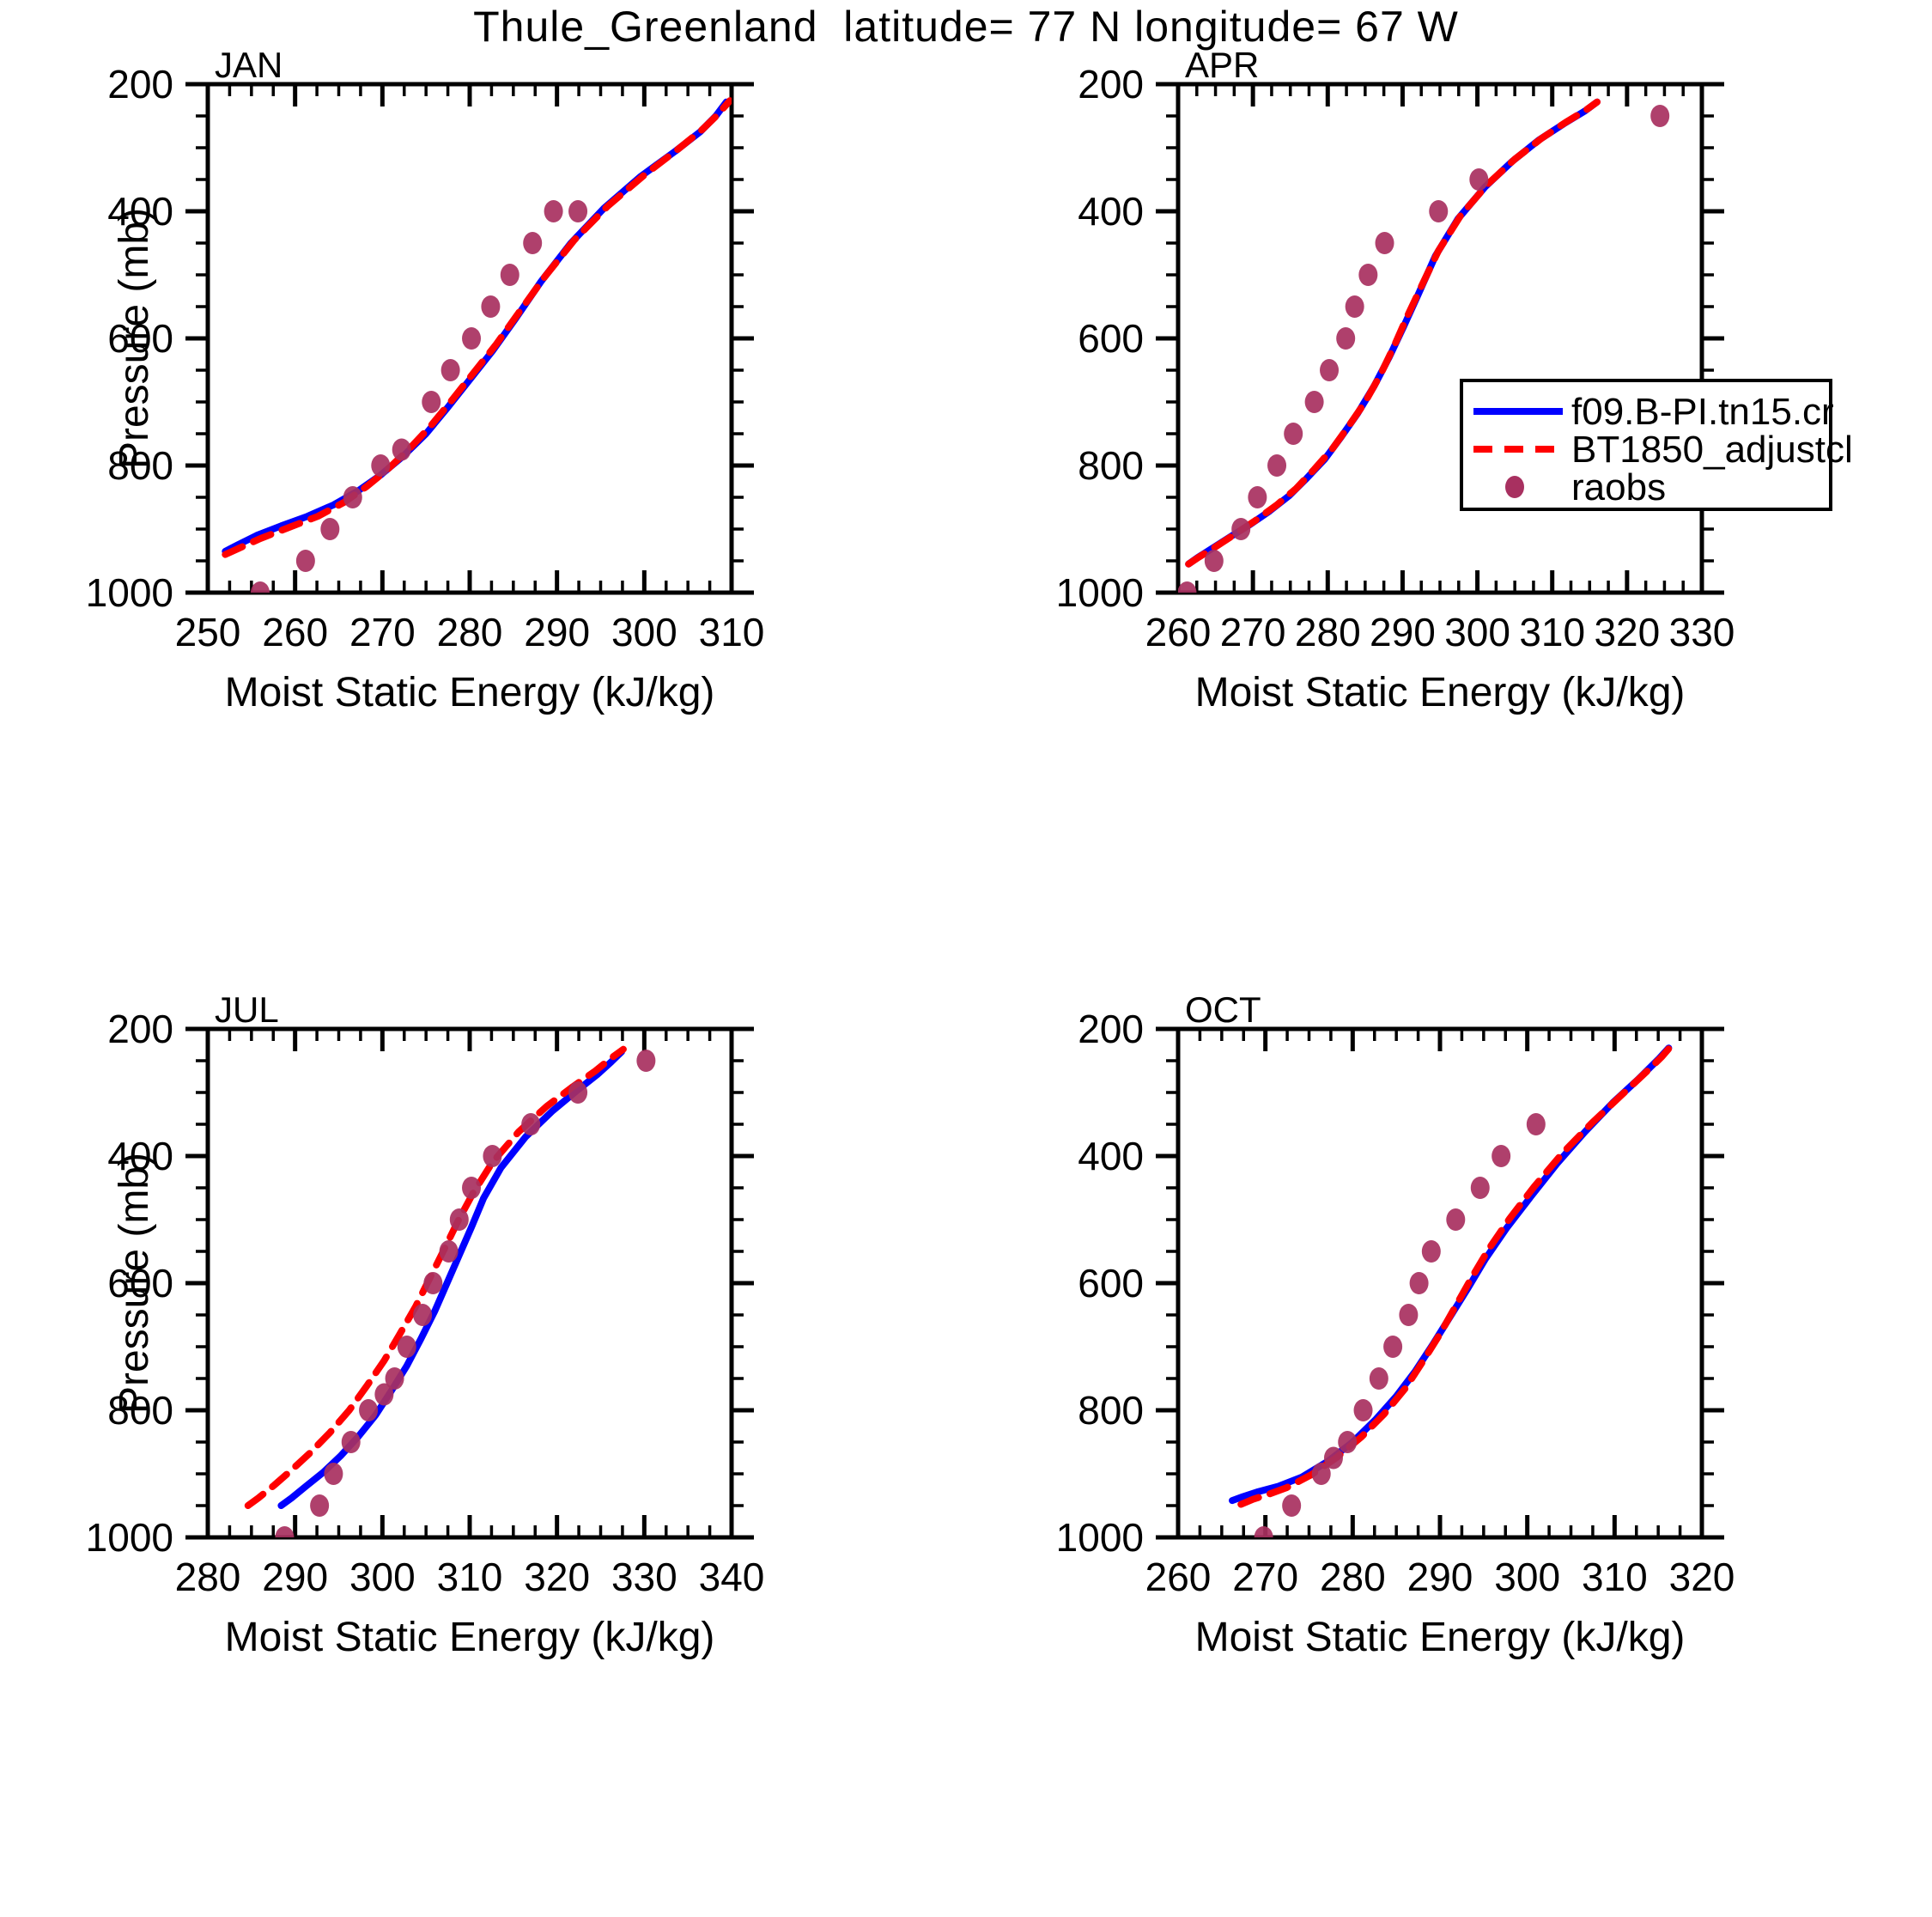 This screenshot has width=1932, height=1917. What do you see at coordinates (1111, 1283) in the screenshot?
I see `y-tick-label: 600` at bounding box center [1111, 1283].